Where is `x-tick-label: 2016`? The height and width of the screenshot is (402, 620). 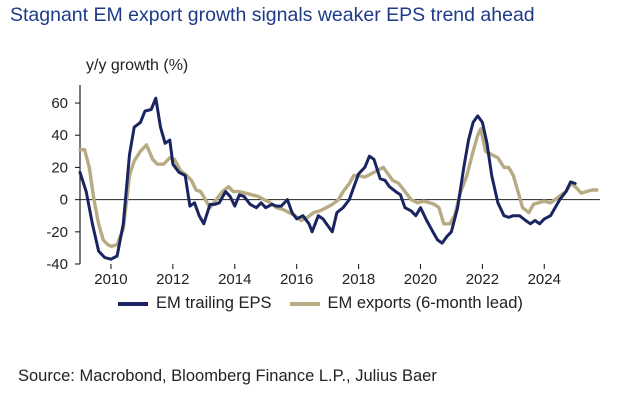
x-tick-label: 2016 is located at coordinates (296, 279).